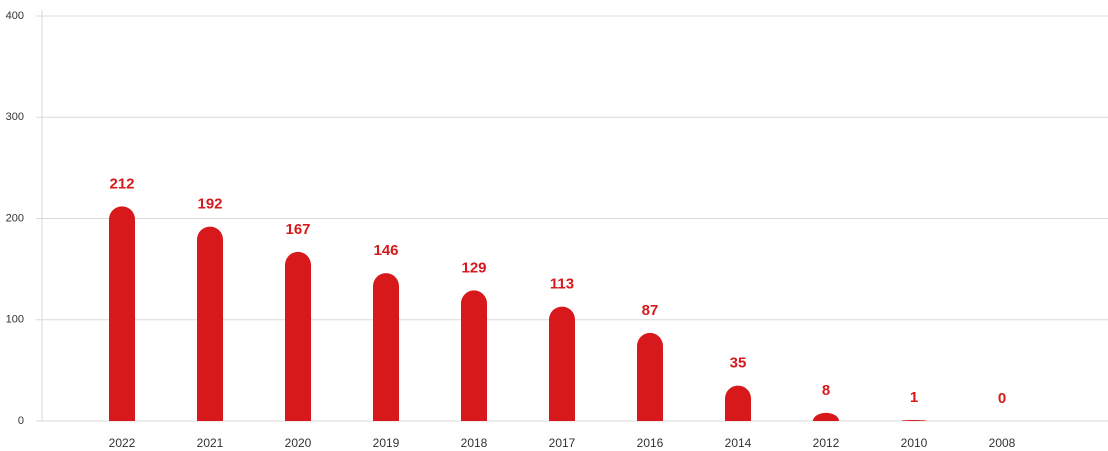 The image size is (1108, 451). Describe the element at coordinates (473, 267) in the screenshot. I see `value-label: 129` at that location.